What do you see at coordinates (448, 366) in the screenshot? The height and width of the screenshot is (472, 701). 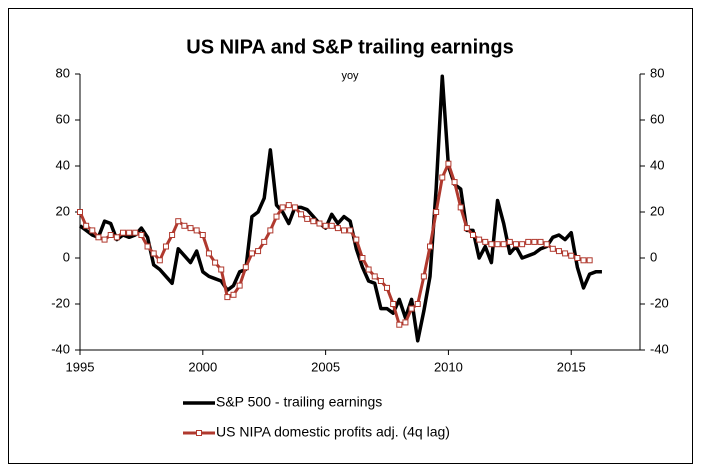 I see `x-tick-label: 2010` at bounding box center [448, 366].